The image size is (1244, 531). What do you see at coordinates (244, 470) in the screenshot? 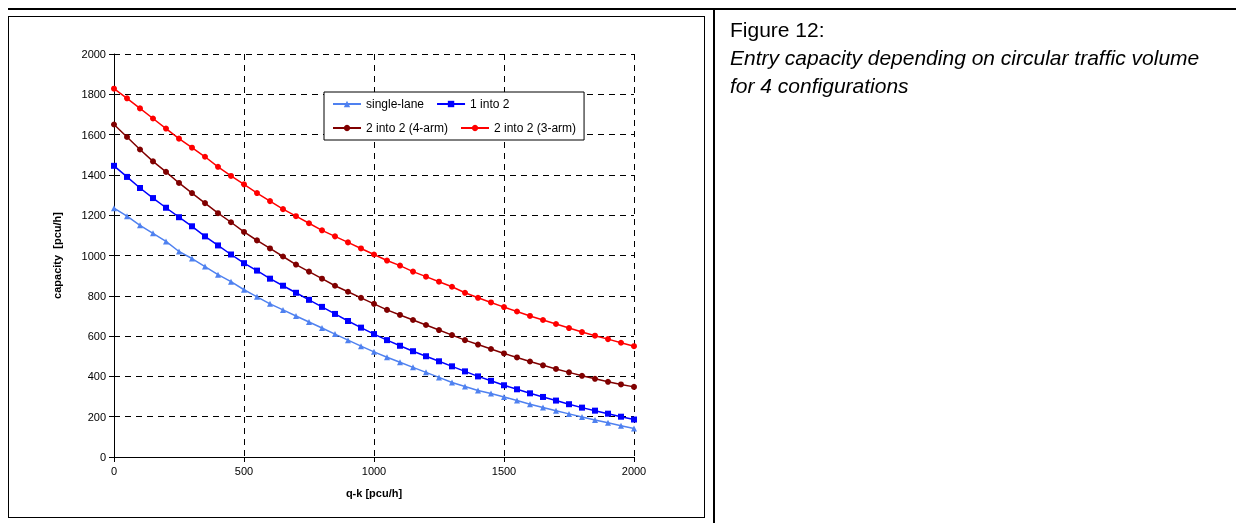
I see `x-tick-label: 500` at bounding box center [244, 470].